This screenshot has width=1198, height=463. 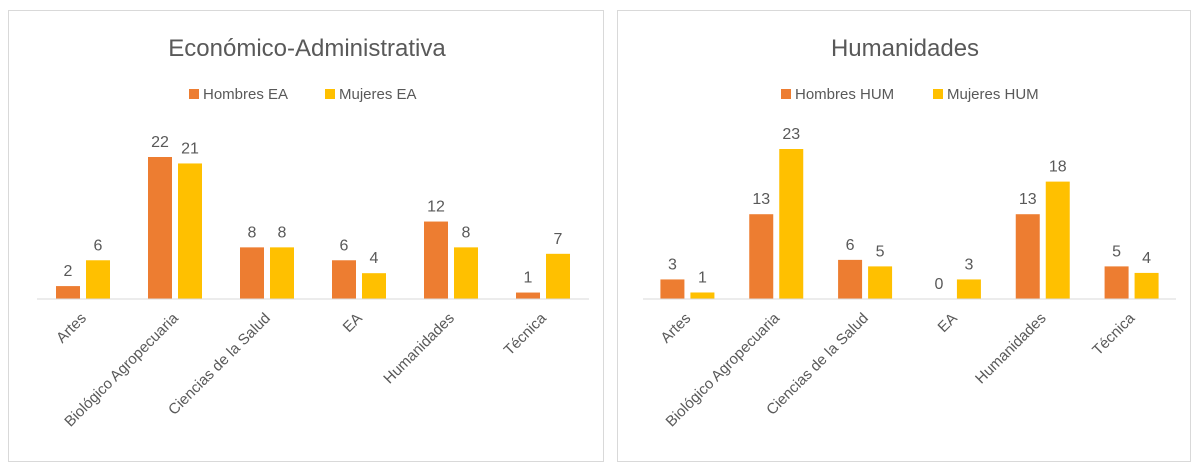 What do you see at coordinates (190, 148) in the screenshot?
I see `data-label-mujeres-ea-biologico-agropecuaria: 21` at bounding box center [190, 148].